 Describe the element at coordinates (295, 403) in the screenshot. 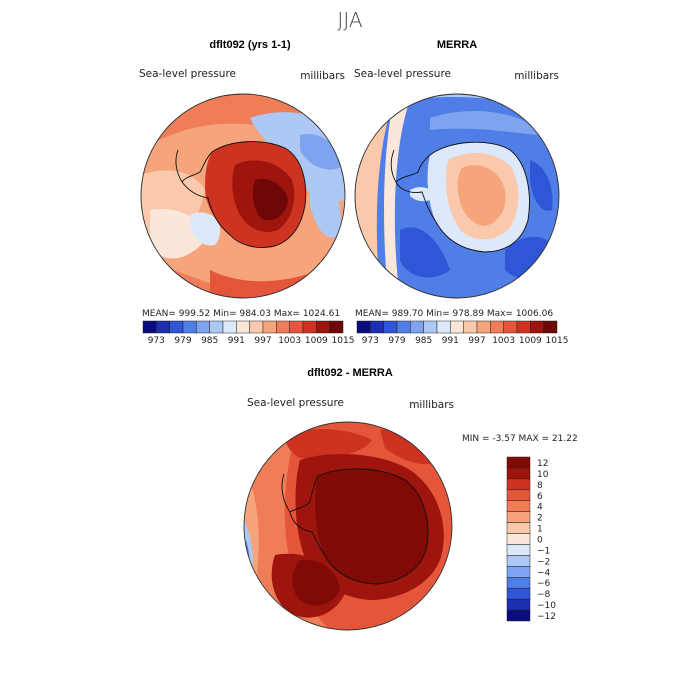

I see `panel-diff-variable: Sea-level pressure` at that location.